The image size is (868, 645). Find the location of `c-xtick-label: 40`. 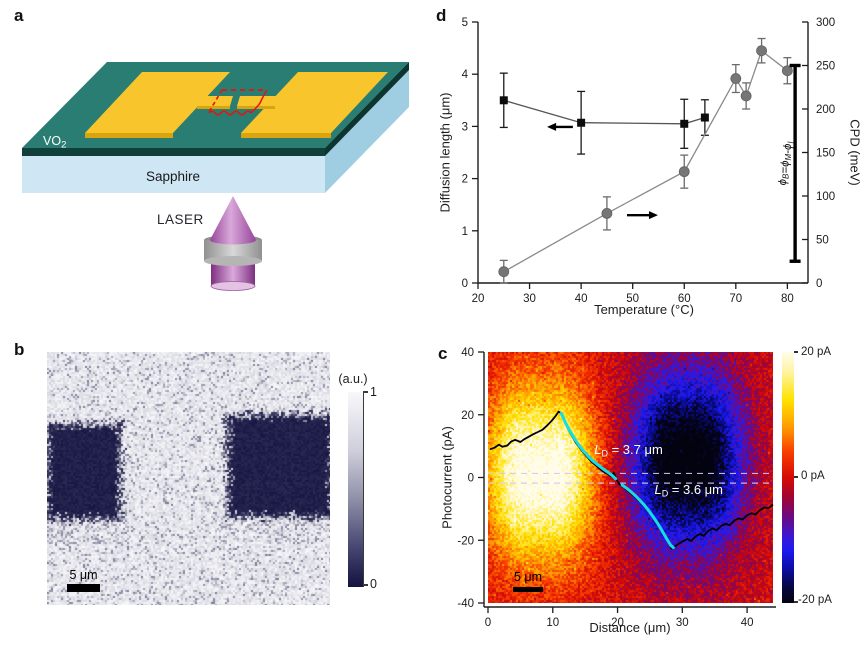

c-xtick-label: 40 is located at coordinates (747, 623).